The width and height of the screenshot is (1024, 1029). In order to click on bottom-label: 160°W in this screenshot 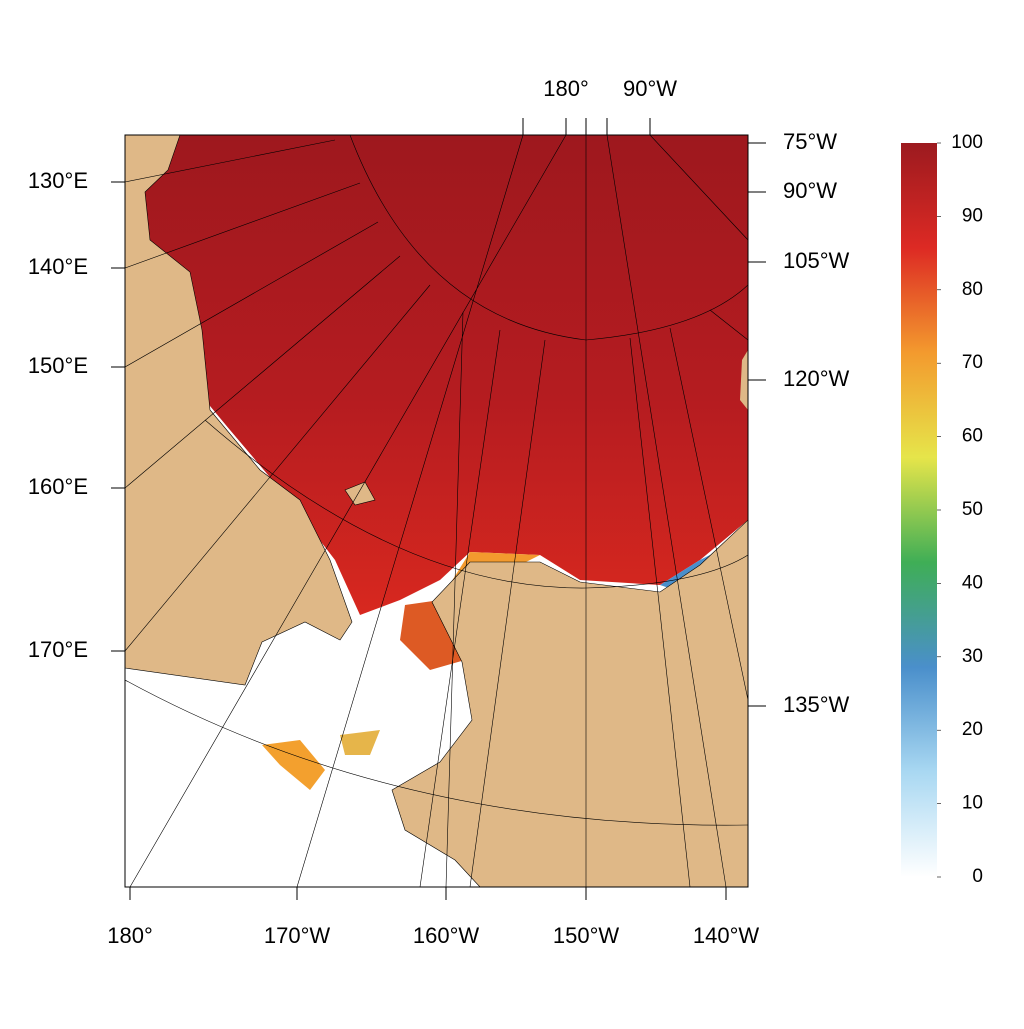, I will do `click(446, 935)`.